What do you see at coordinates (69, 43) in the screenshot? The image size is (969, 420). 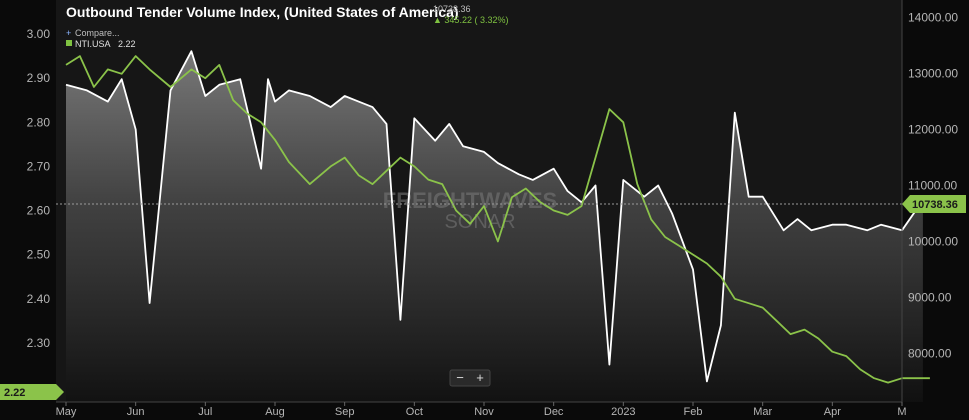 I see `series-swatch` at bounding box center [69, 43].